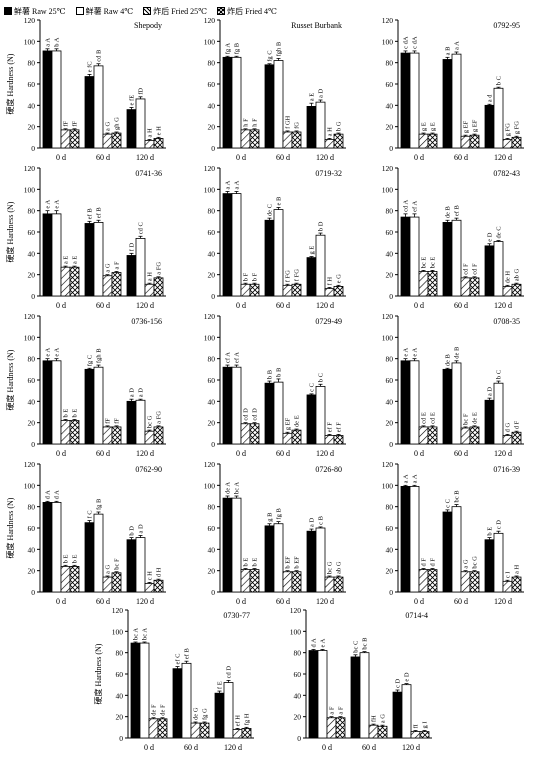  I want to click on significance-label: a A, so click(48, 42).